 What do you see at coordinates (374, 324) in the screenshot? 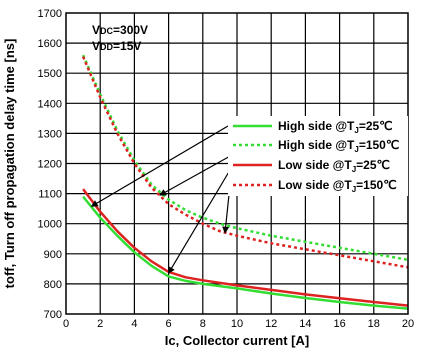
I see `x-tick-label: 18` at bounding box center [374, 324].